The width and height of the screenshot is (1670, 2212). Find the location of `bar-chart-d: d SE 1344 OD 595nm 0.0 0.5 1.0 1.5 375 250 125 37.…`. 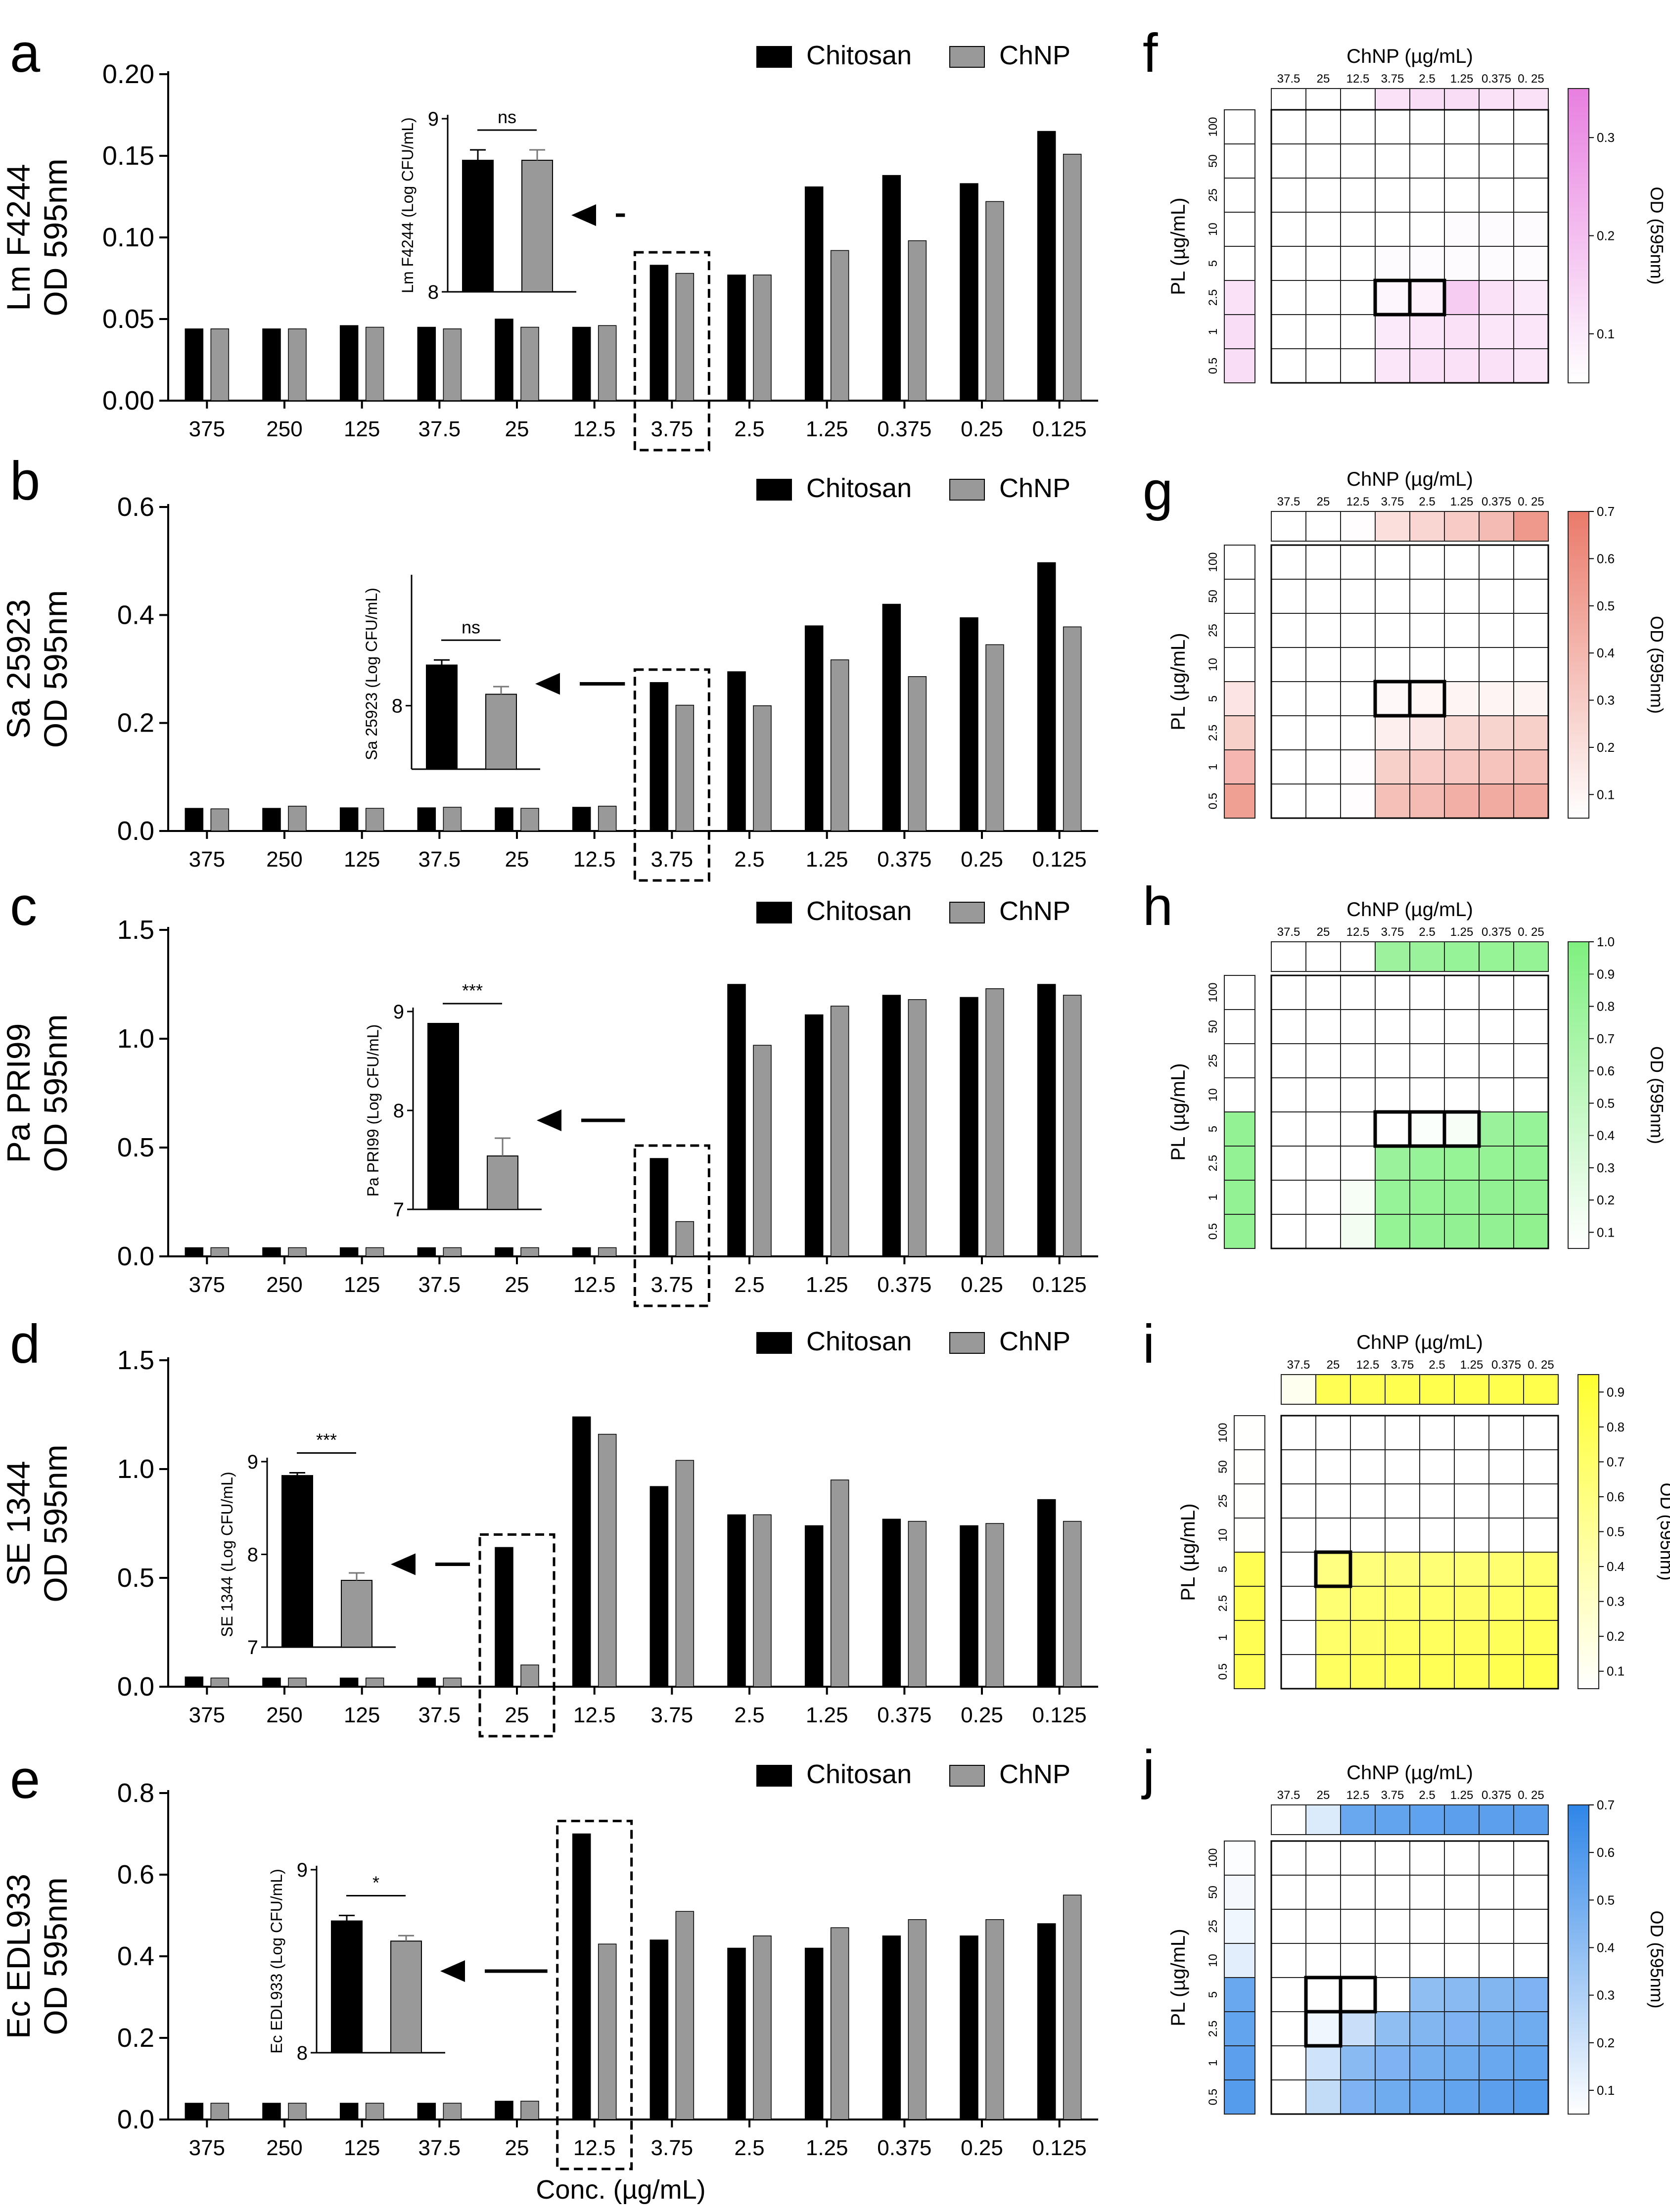

bar-chart-d: d SE 1344 OD 595nm 0.0 0.5 1.0 1.5 375 250 125 37.… is located at coordinates (549, 1526).